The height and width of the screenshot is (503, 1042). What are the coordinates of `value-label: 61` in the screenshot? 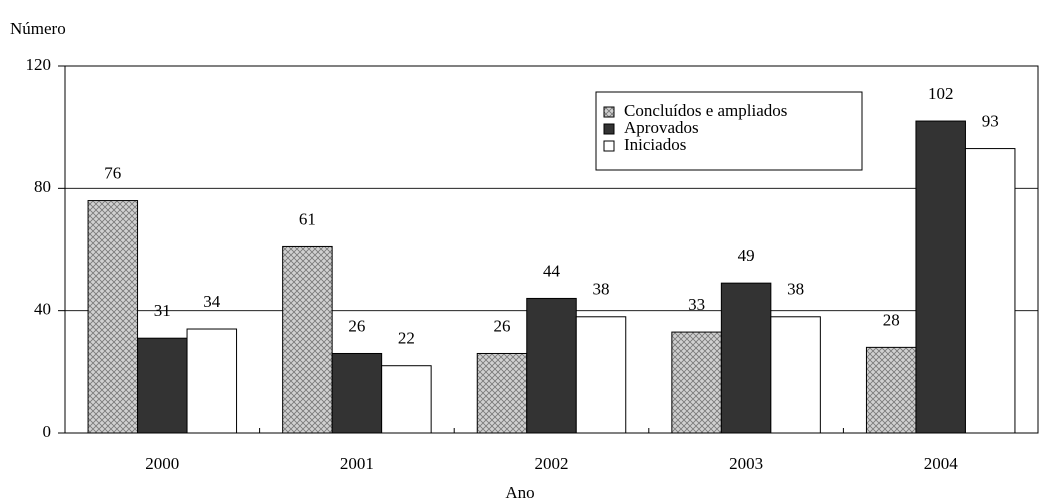 It's located at (307, 218).